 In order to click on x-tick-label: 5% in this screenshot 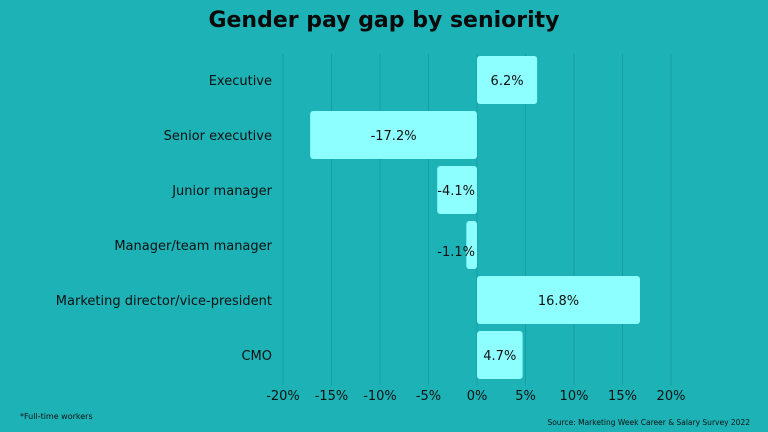, I will do `click(525, 396)`.